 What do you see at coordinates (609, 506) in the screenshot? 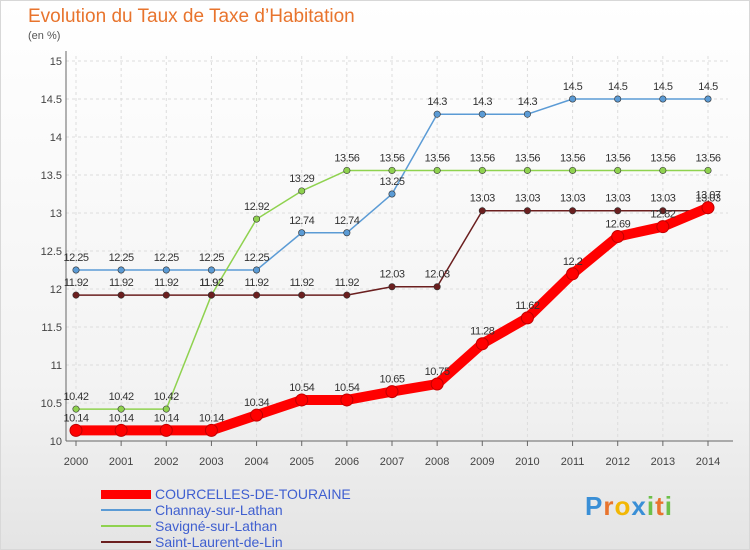
I see `logo-letter: r` at bounding box center [609, 506].